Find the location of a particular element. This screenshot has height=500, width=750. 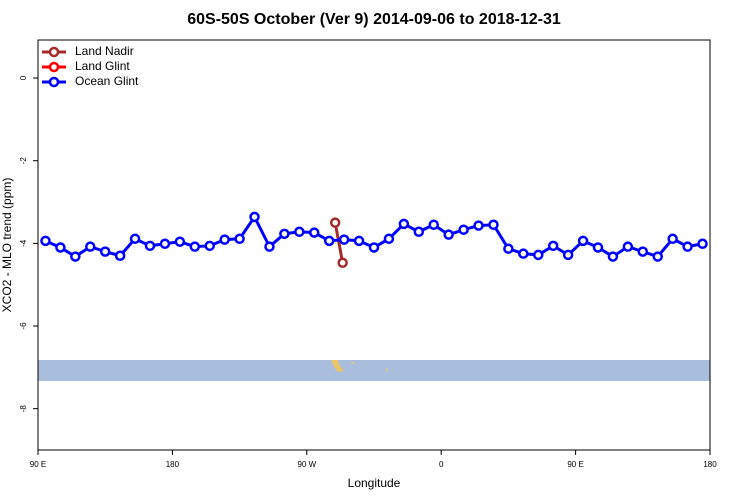

legend-label: Ocean Glint is located at coordinates (107, 81).